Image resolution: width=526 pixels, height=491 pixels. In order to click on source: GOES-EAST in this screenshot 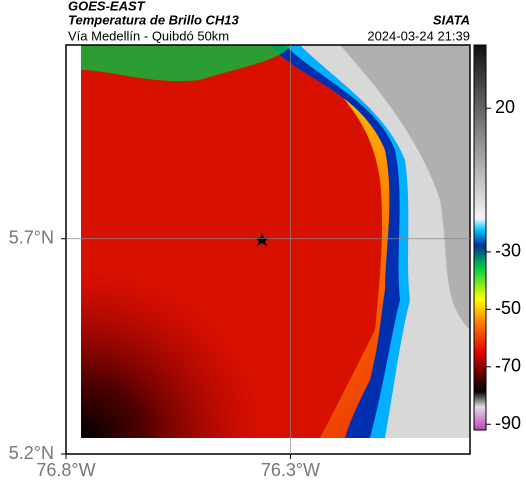, I will do `click(107, 6)`.